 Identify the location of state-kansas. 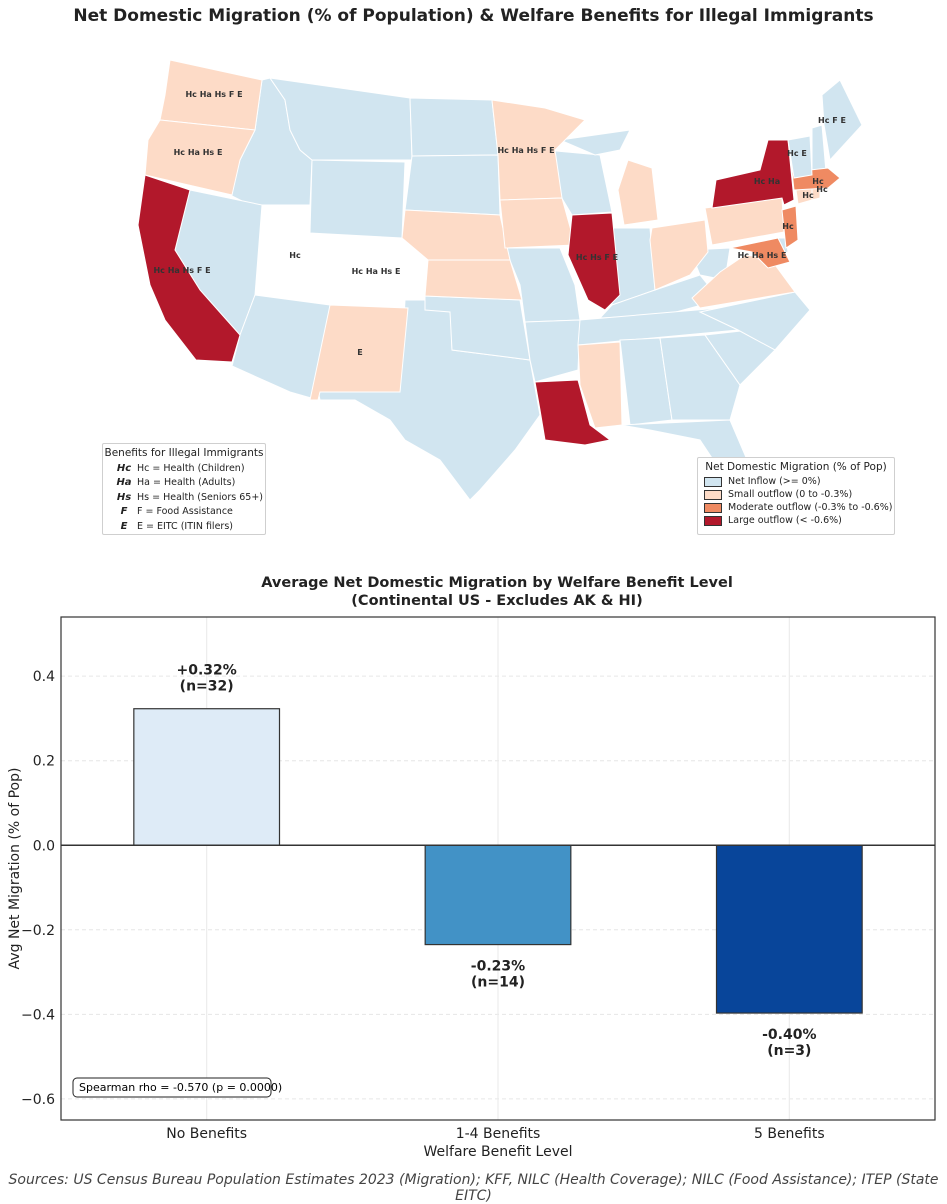
(473, 280).